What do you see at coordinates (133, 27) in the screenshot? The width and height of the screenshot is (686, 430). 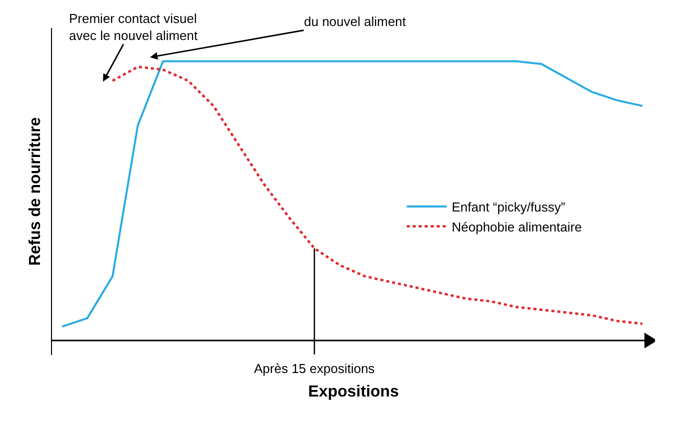 I see `text: Premier contact visuel avec le nouvel aliment` at bounding box center [133, 27].